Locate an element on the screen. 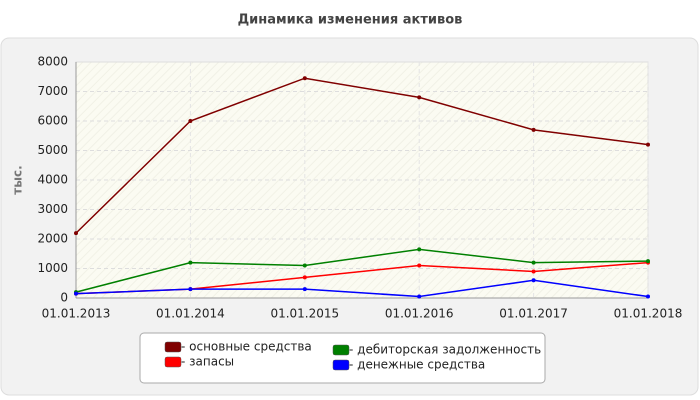 The image size is (700, 400). y-tick-label: 1000 is located at coordinates (52, 268).